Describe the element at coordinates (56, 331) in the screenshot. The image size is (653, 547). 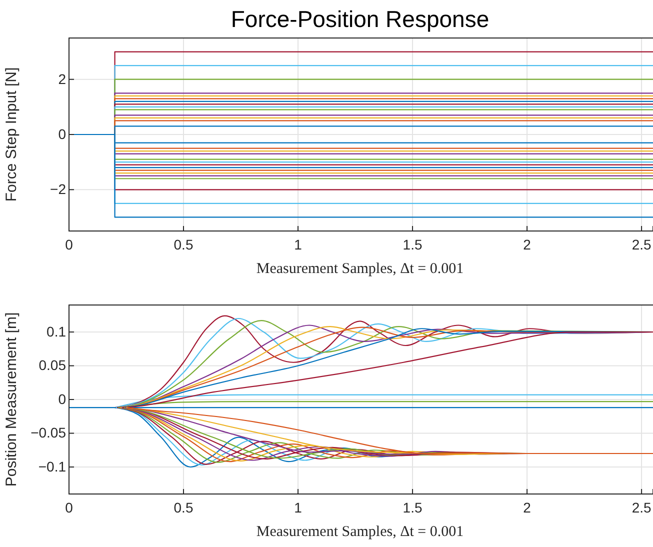
I see `y-tick-label: 0.1` at that location.